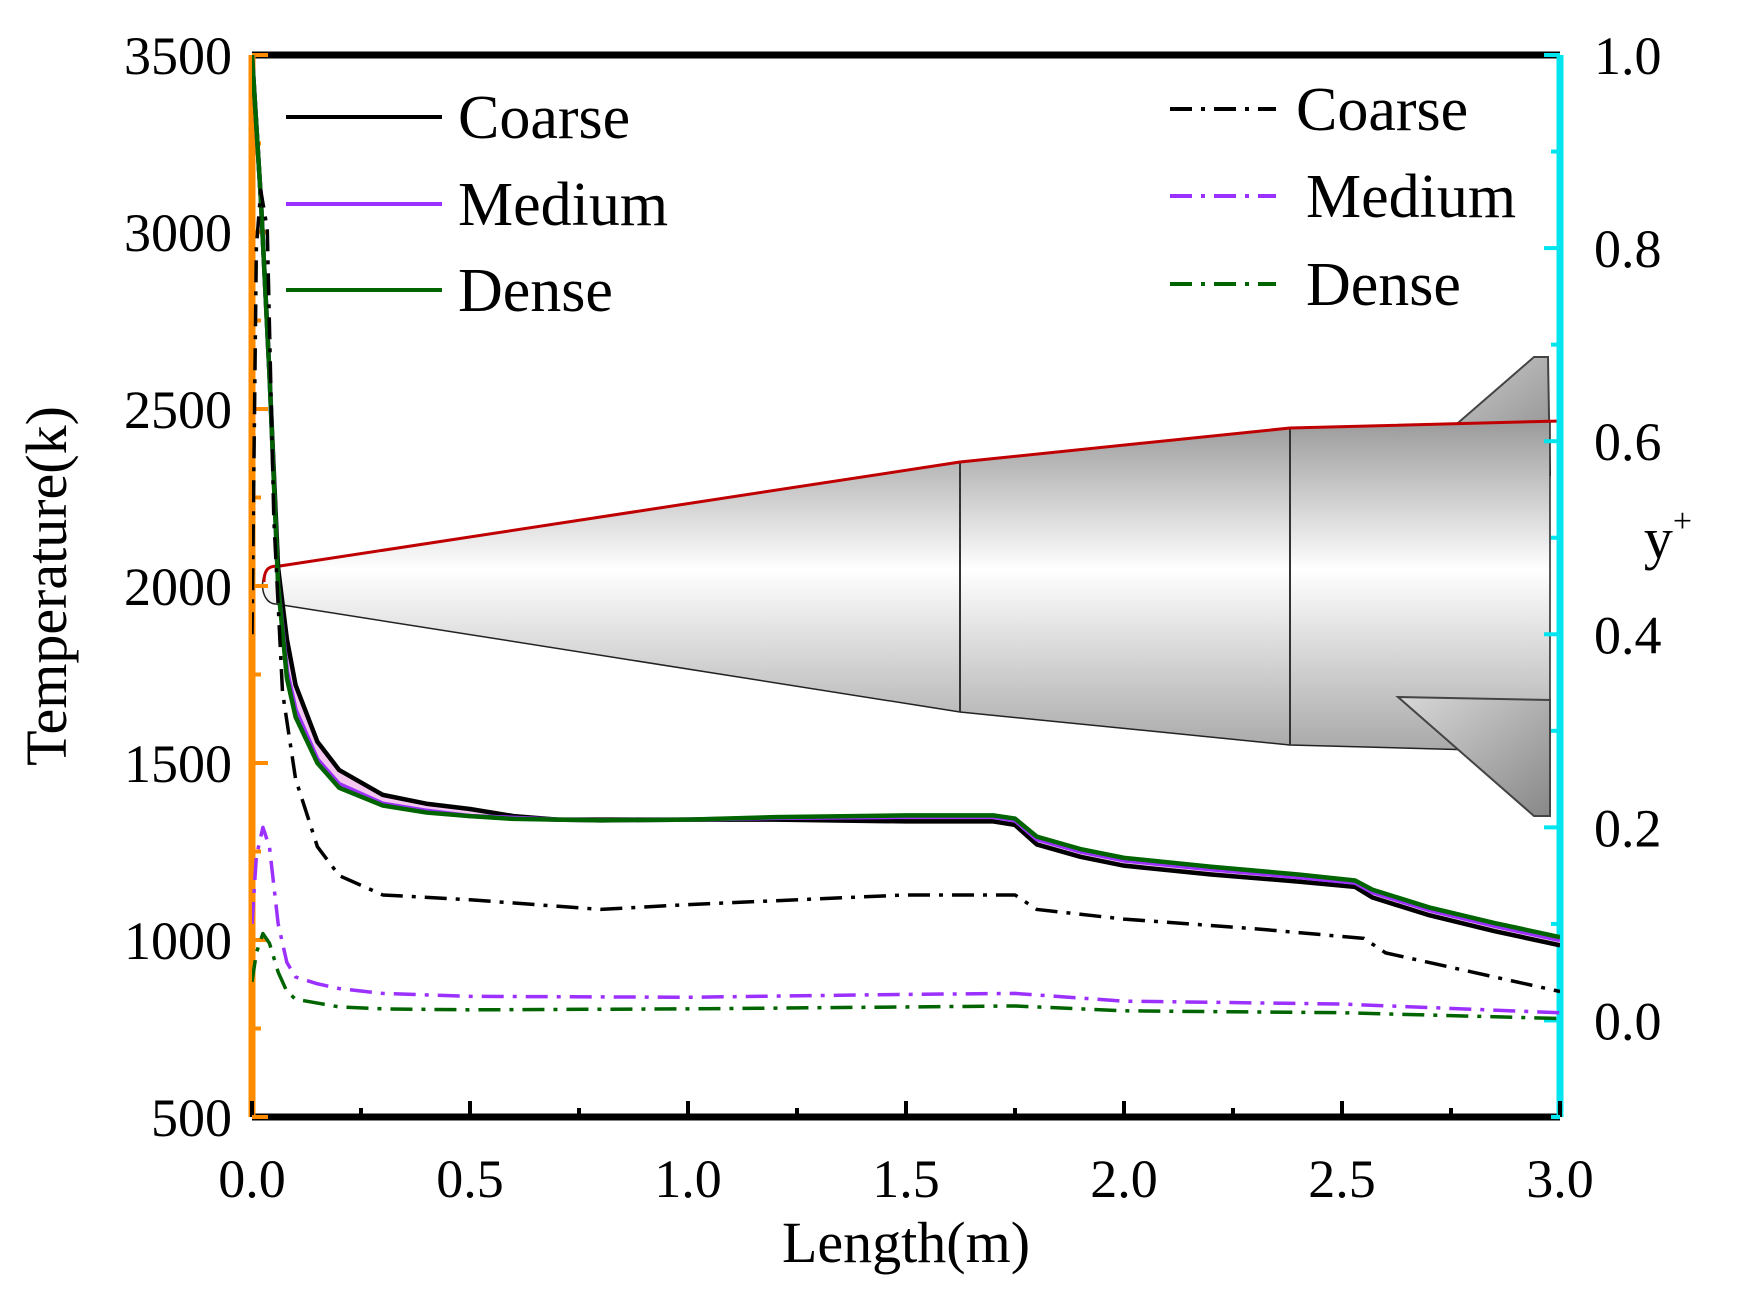 This screenshot has width=1750, height=1298. Describe the element at coordinates (906, 920) in the screenshot. I see `yplus-line-medium` at that location.